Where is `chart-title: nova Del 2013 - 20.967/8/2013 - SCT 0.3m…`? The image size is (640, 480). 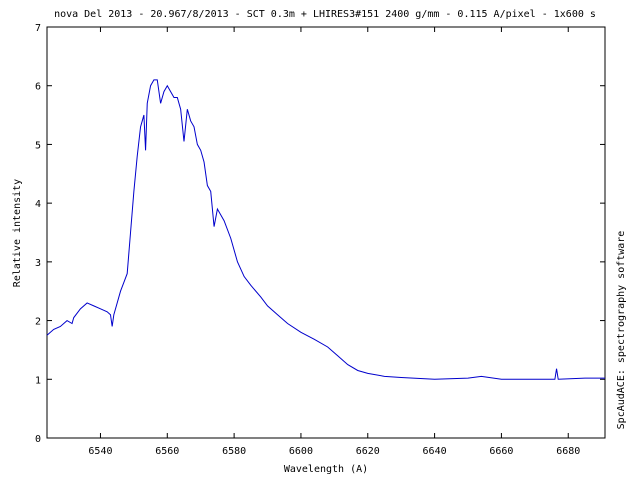
chart-title: nova Del 2013 - 20.967/8/2013 - SCT 0.3m… is located at coordinates (325, 14).